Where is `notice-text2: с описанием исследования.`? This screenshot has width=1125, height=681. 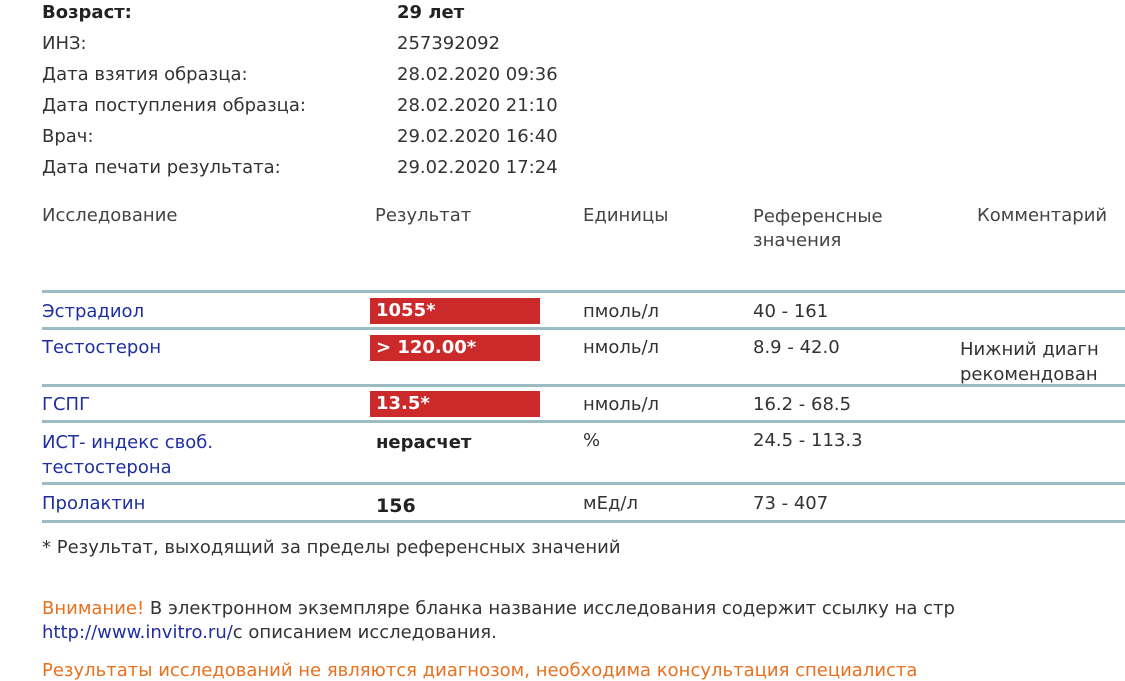
notice-text2: с описанием исследования. is located at coordinates (364, 632).